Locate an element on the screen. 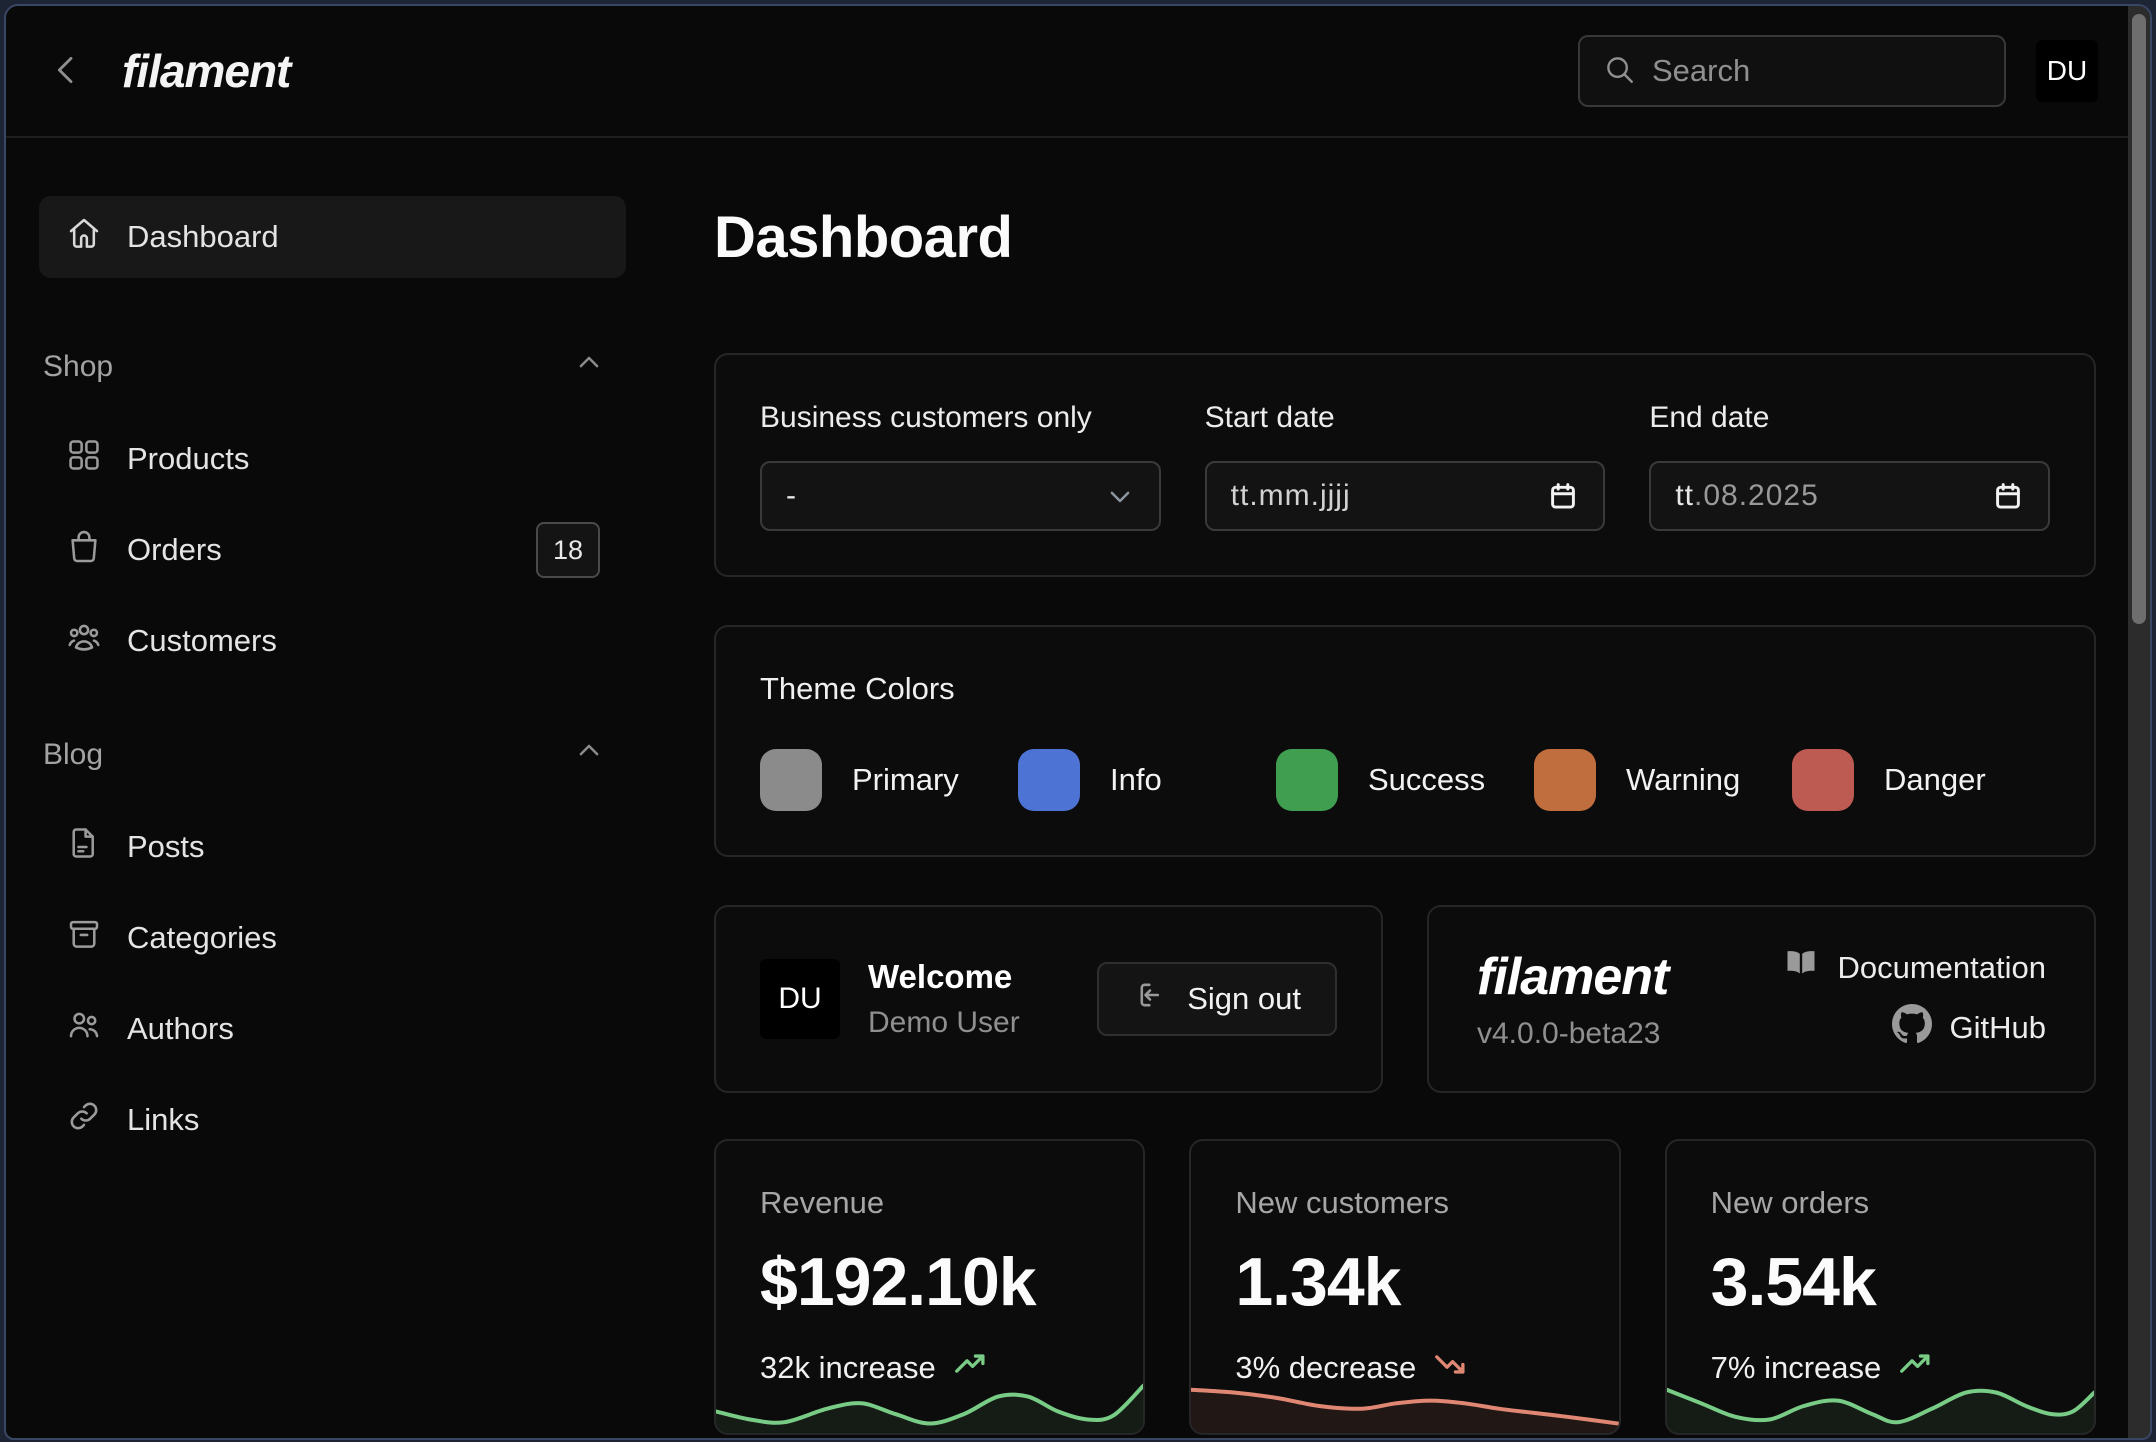  stat-card-revenue: Revenue $192.10k 32k increase is located at coordinates (930, 1287).